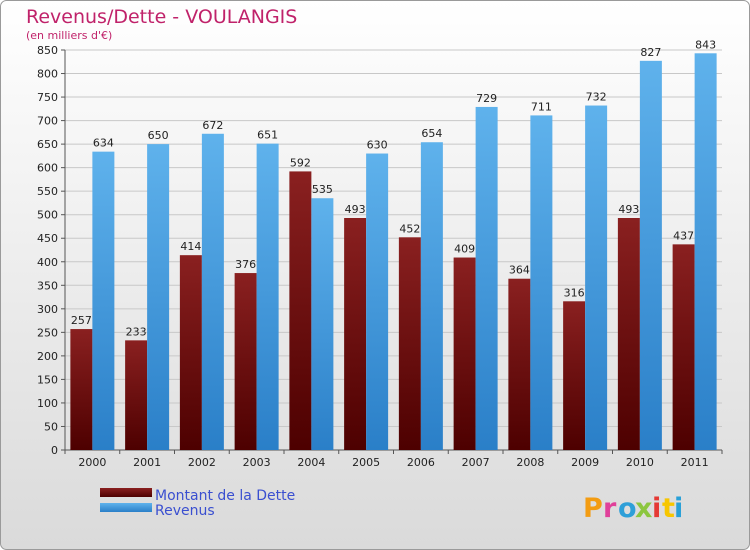 The height and width of the screenshot is (550, 750). What do you see at coordinates (519, 270) in the screenshot?
I see `bar-debt-label: 364` at bounding box center [519, 270].